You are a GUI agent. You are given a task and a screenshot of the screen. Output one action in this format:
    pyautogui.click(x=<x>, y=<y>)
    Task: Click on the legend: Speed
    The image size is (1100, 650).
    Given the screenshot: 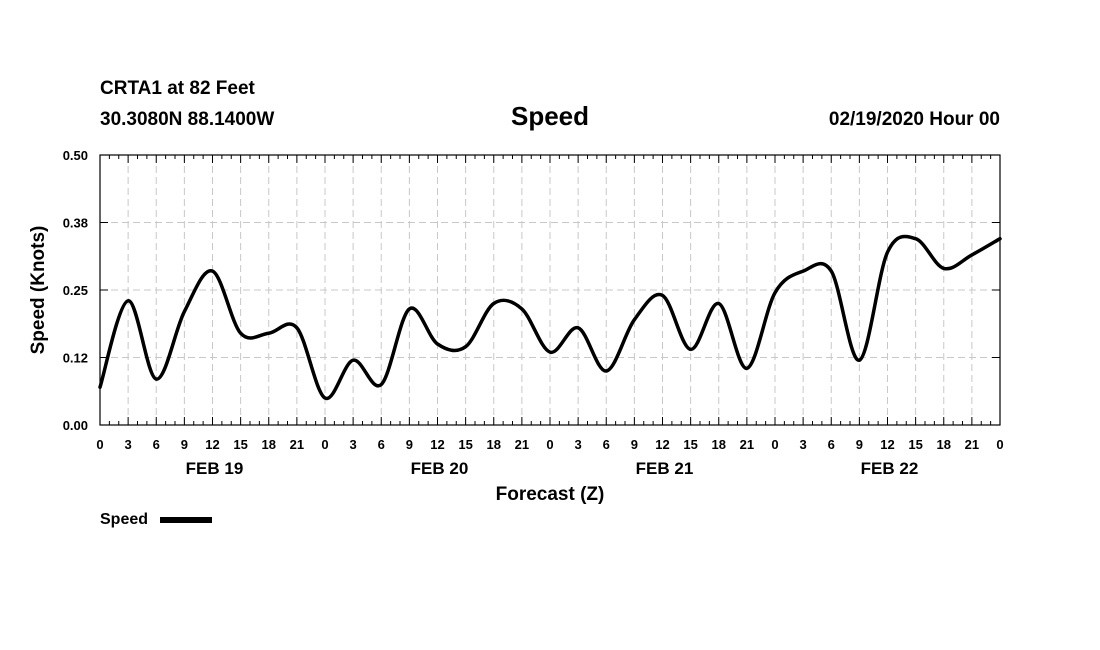 What is the action you would take?
    pyautogui.click(x=156, y=519)
    